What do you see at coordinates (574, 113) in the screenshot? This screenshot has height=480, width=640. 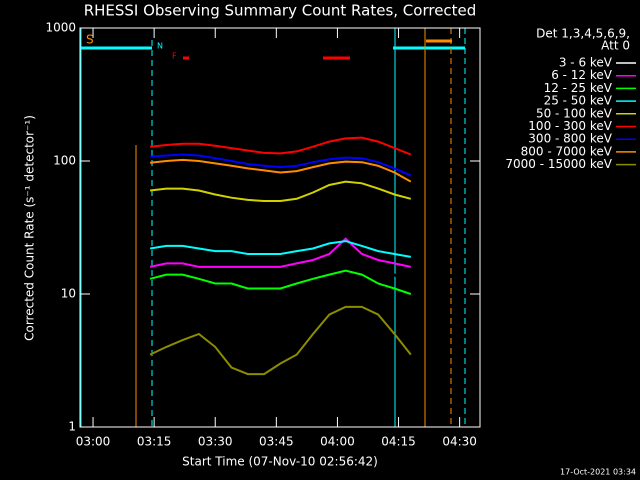 I see `legend-label: 50 - 100 keV` at bounding box center [574, 113].